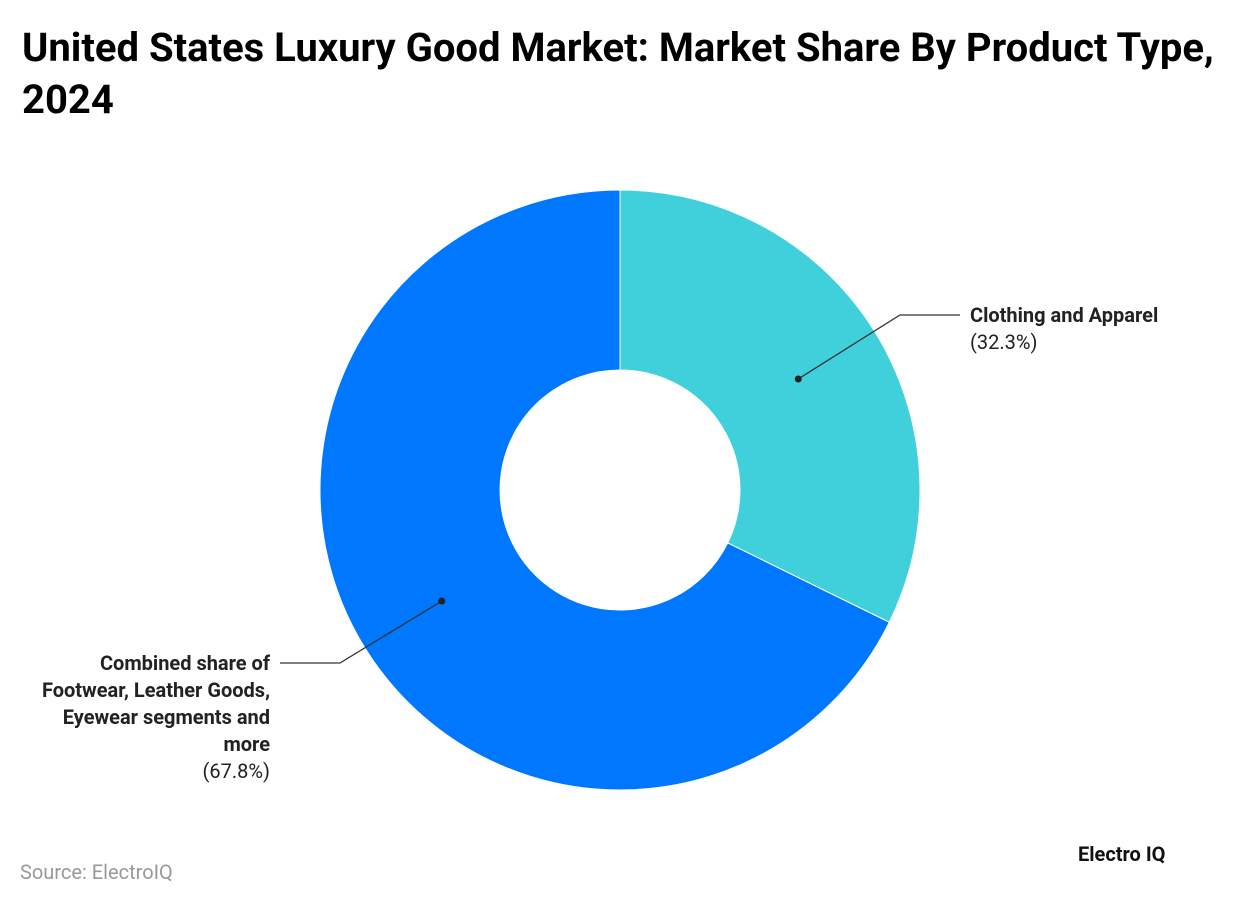 This screenshot has width=1240, height=906. What do you see at coordinates (770, 406) in the screenshot?
I see `donut-slice` at bounding box center [770, 406].